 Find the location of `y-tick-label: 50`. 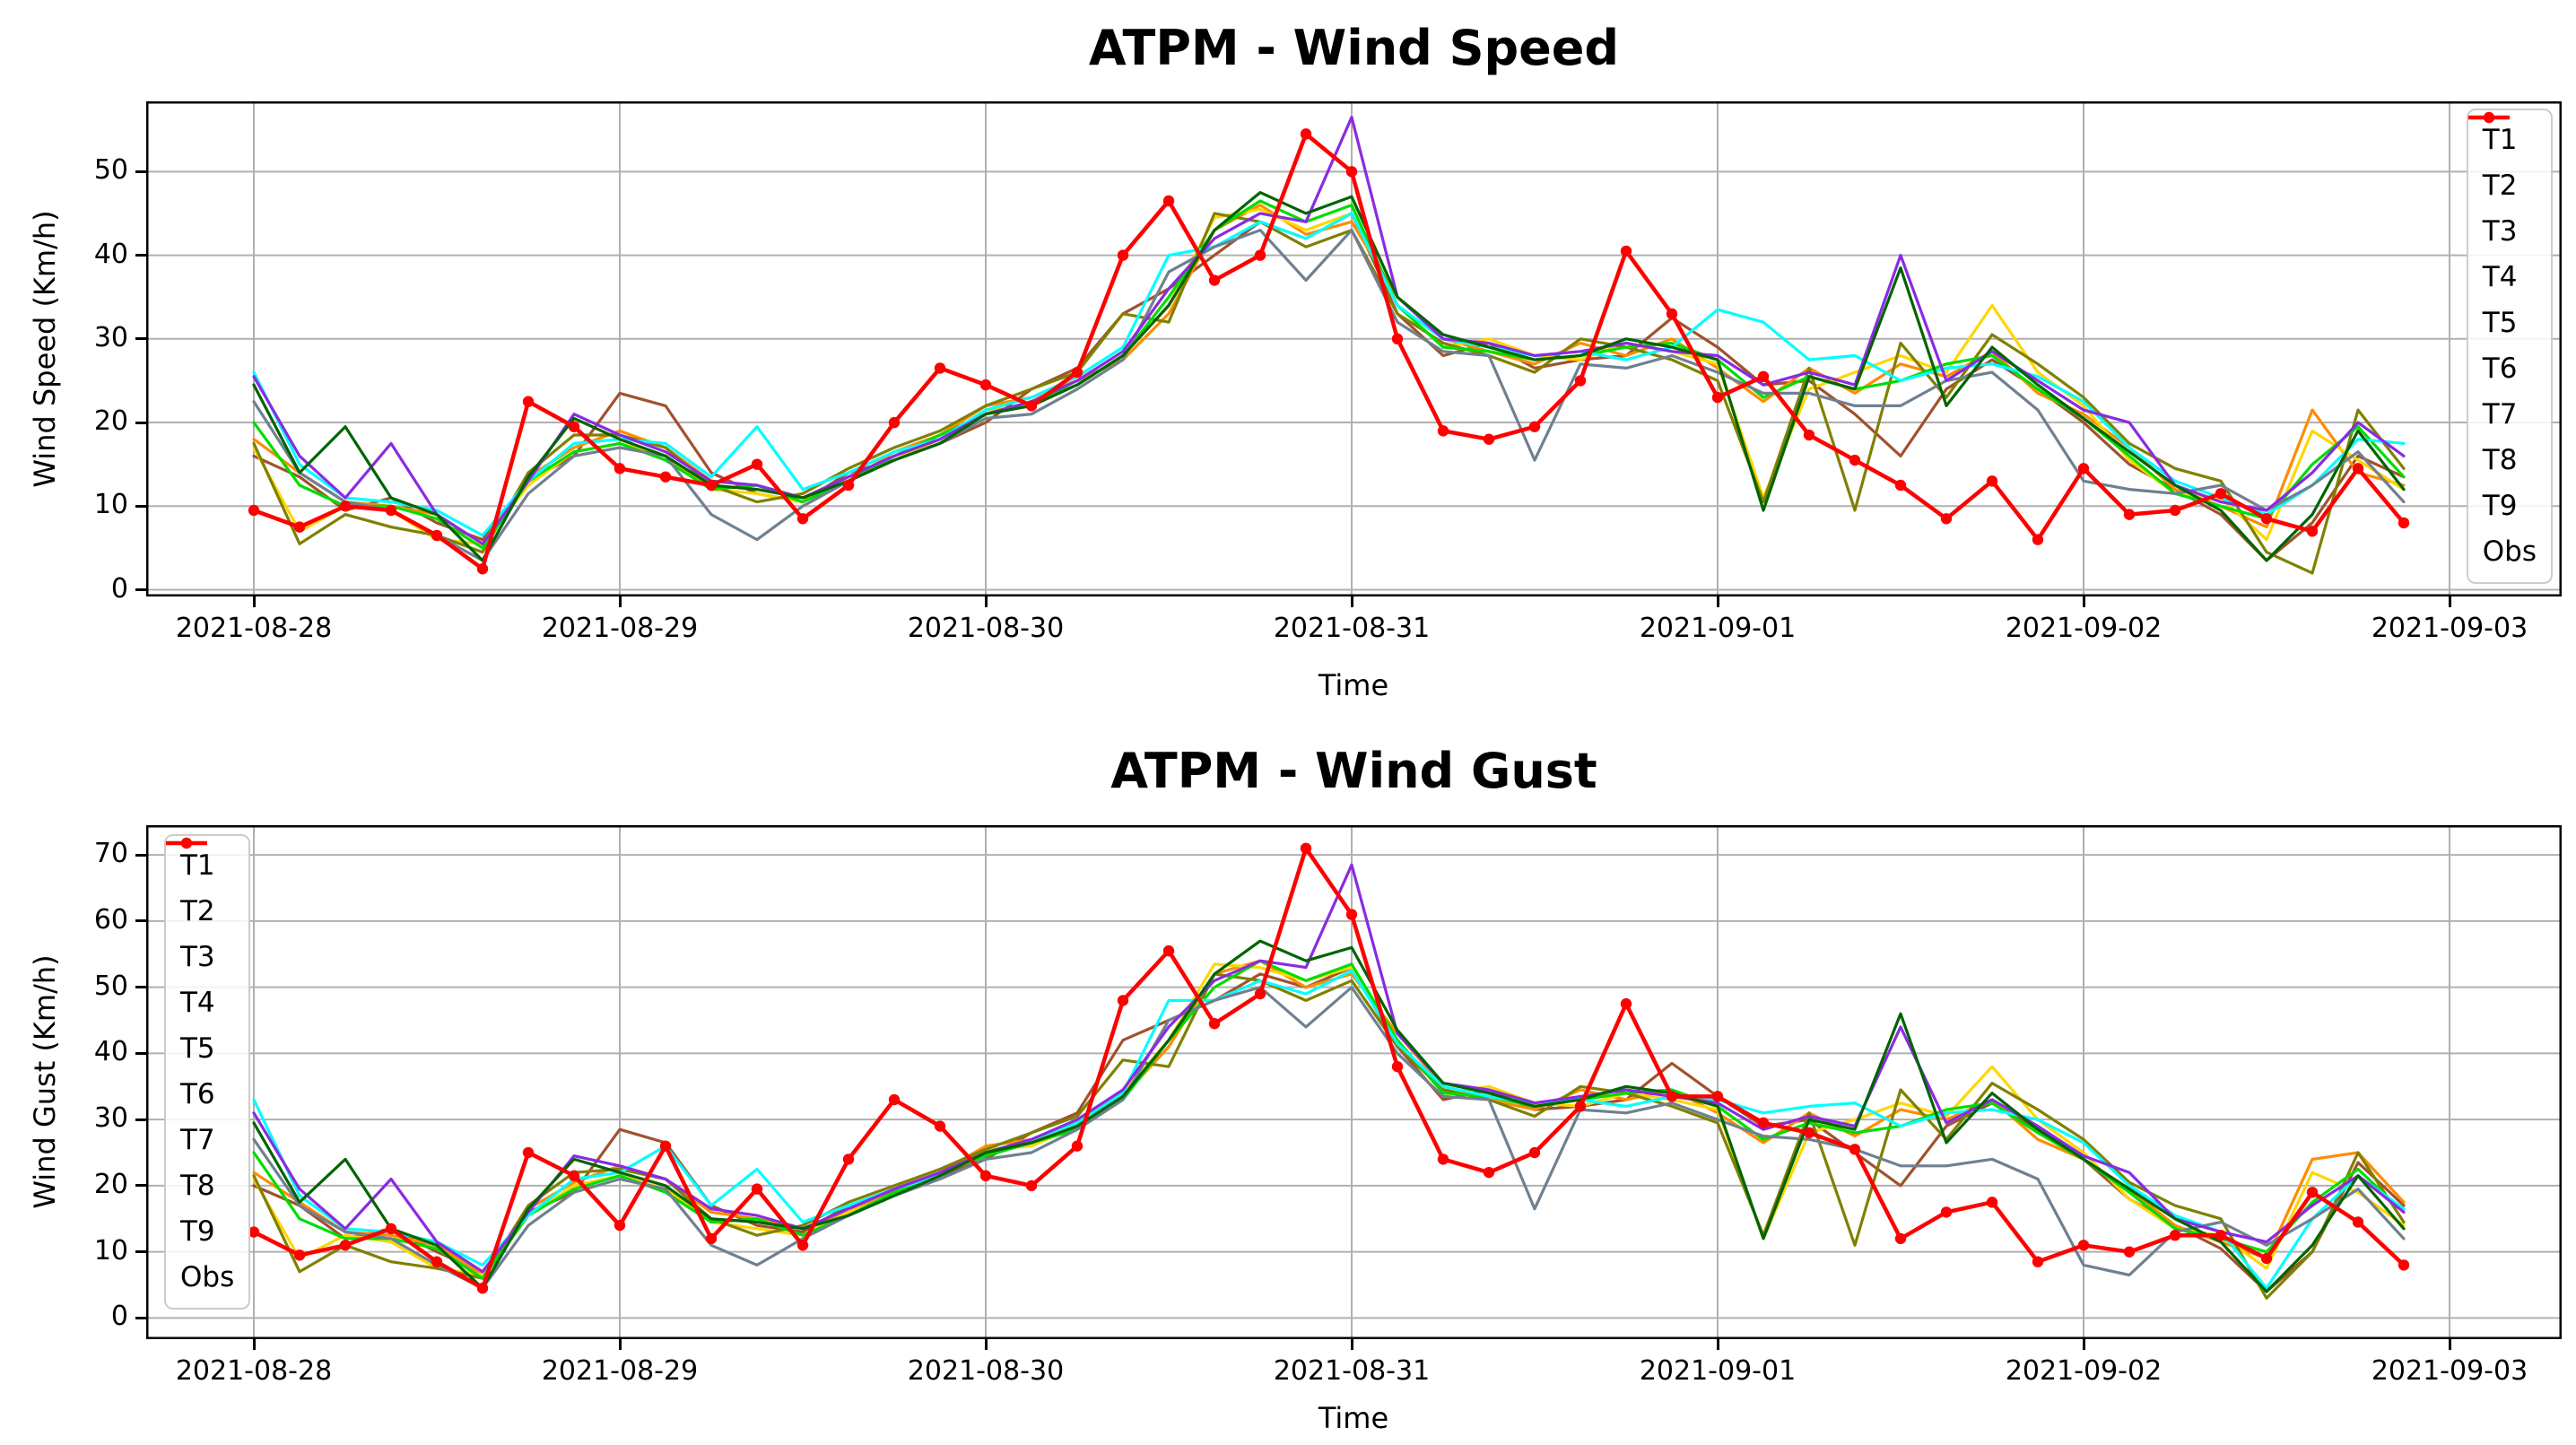

y-tick-label: 50 is located at coordinates (110, 170).